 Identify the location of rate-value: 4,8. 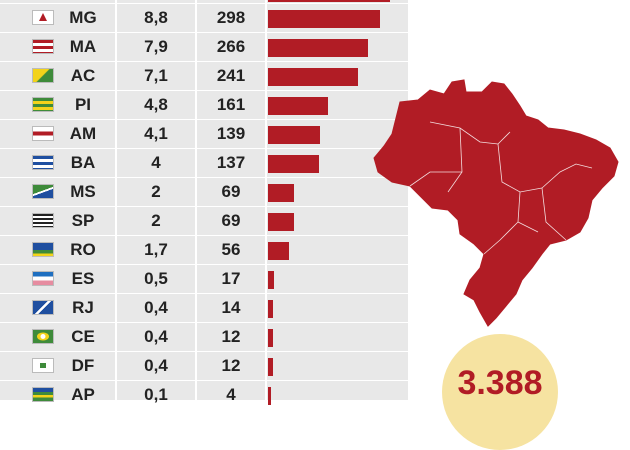
(156, 104).